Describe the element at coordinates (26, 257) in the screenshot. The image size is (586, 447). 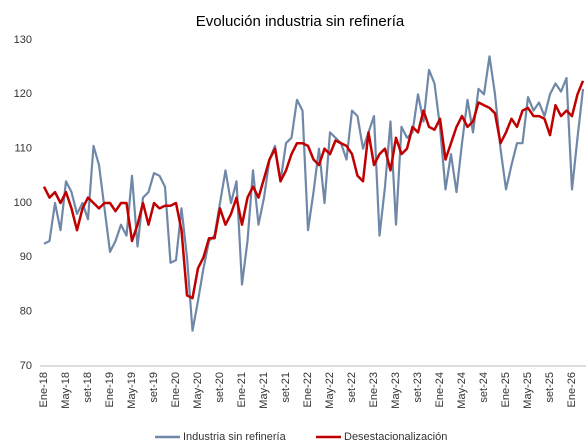
I see `y-tick-label: 90` at that location.